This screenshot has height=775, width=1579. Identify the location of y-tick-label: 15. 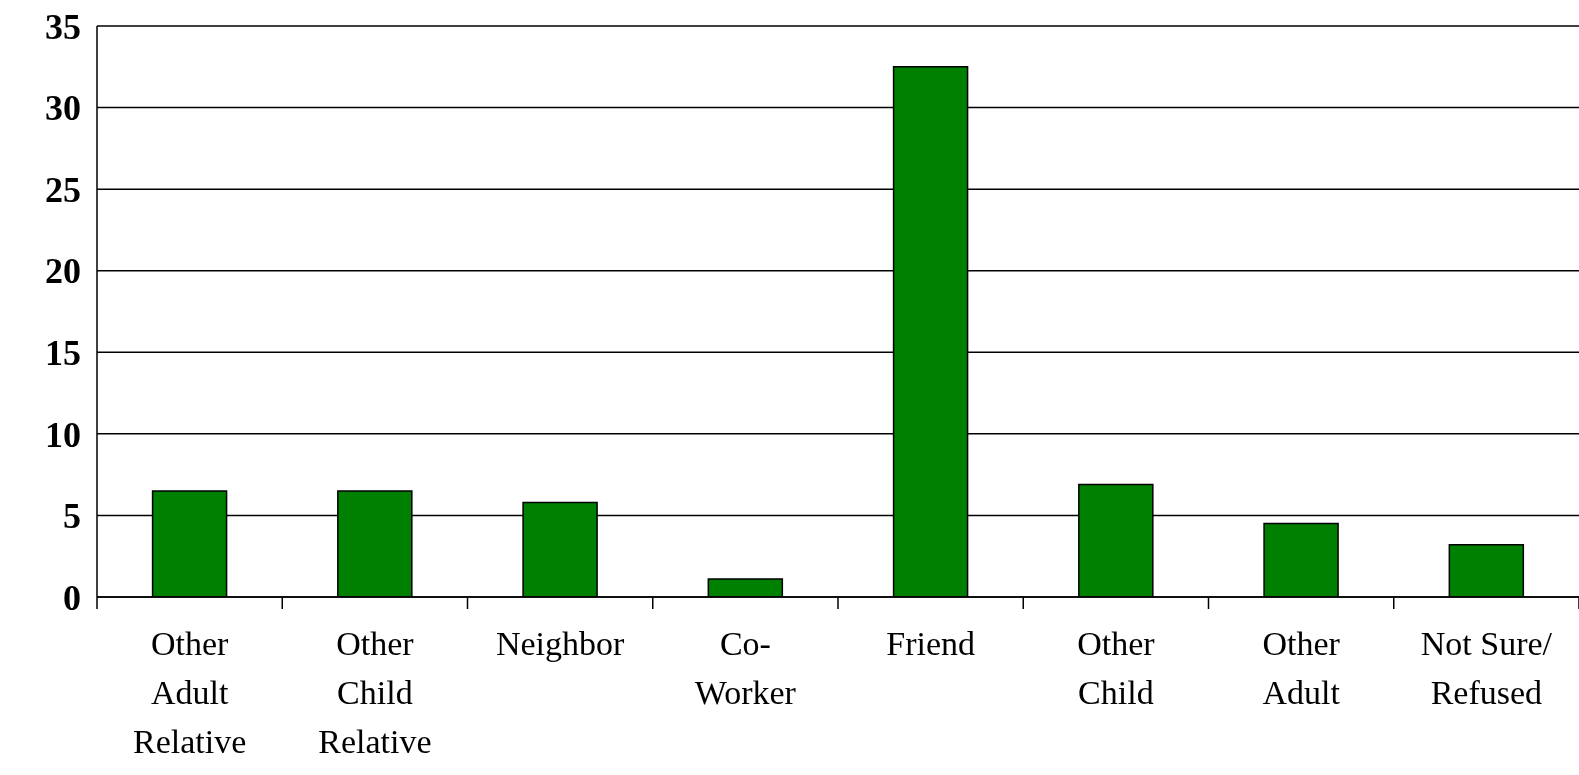
(63, 353).